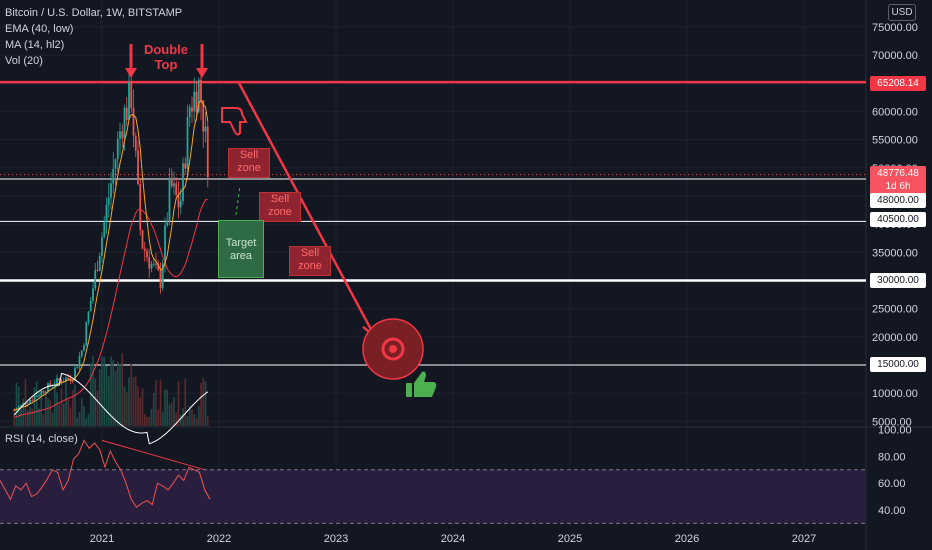 Image resolution: width=932 pixels, height=550 pixels. Describe the element at coordinates (409, 390) in the screenshot. I see `thumbs-up-icon` at that location.